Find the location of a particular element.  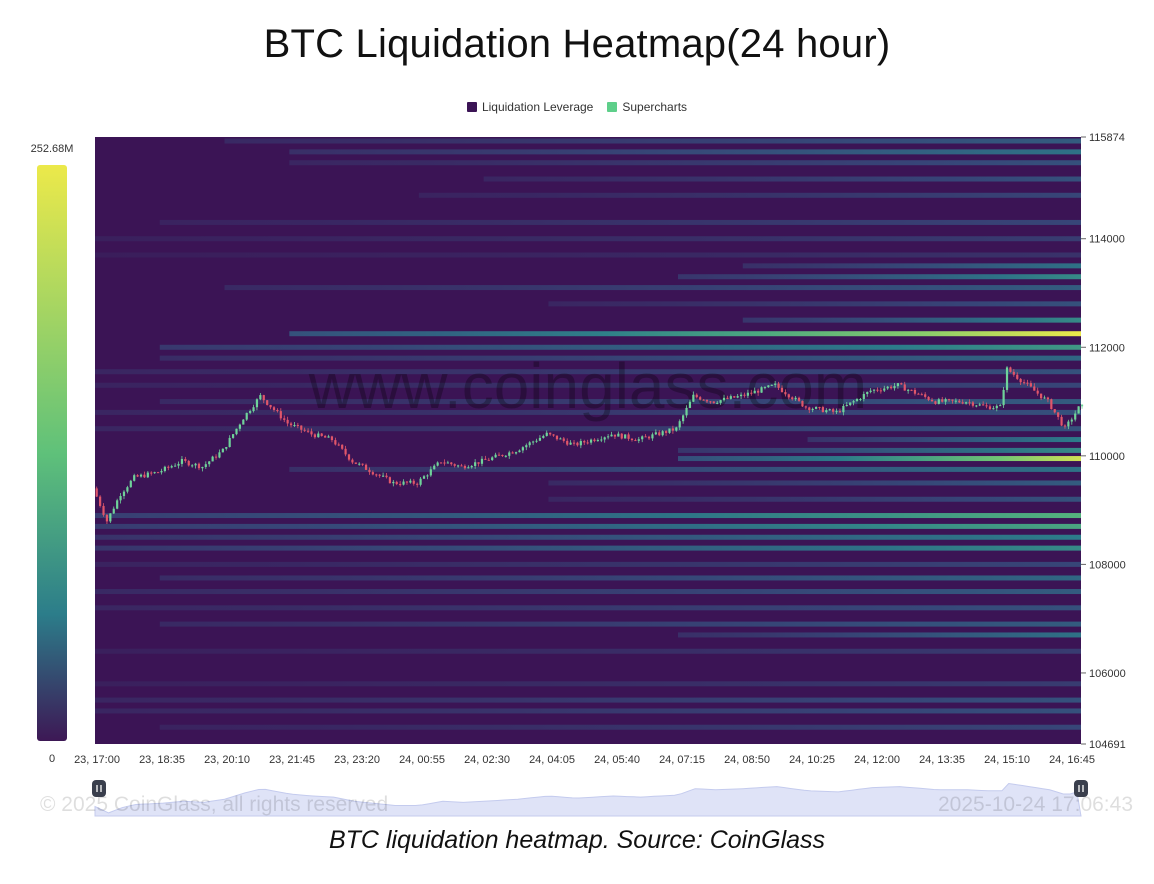

copyright-watermark: © 2025 CoinGlass, all rights reserved is located at coordinates (214, 804).